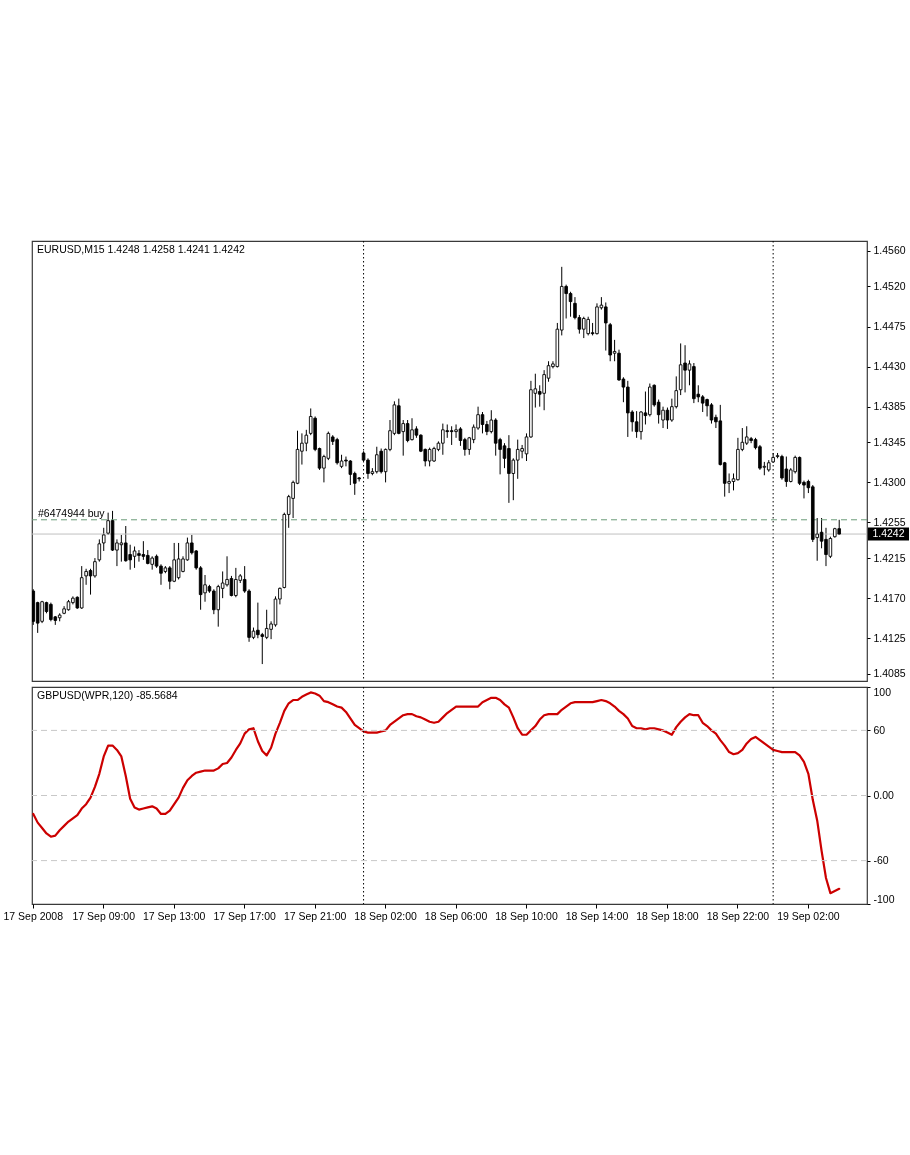  What do you see at coordinates (808, 915) in the screenshot?
I see `x-tick-label: 19 Sep 02:00` at bounding box center [808, 915].